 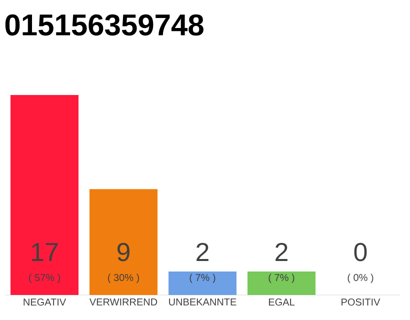 I want to click on data-label: 0, so click(x=360, y=252).